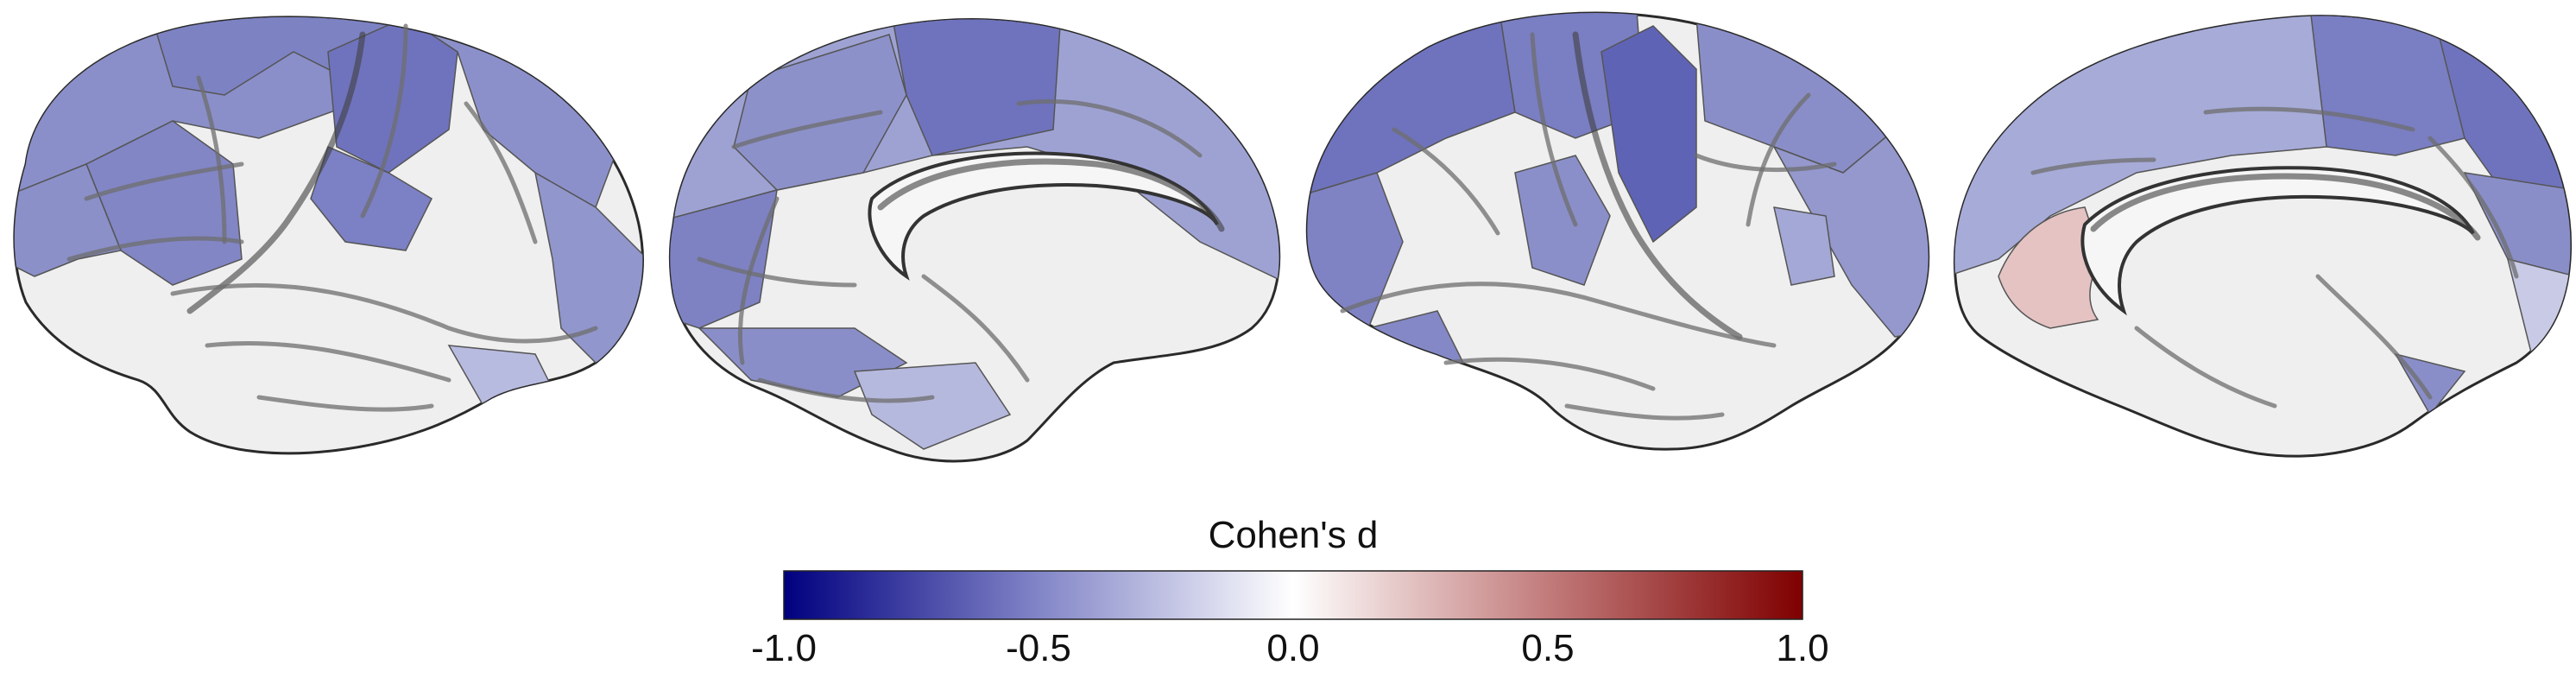 This screenshot has height=678, width=2576. What do you see at coordinates (1802, 648) in the screenshot?
I see `colorbar-tick-label: 1.0` at bounding box center [1802, 648].